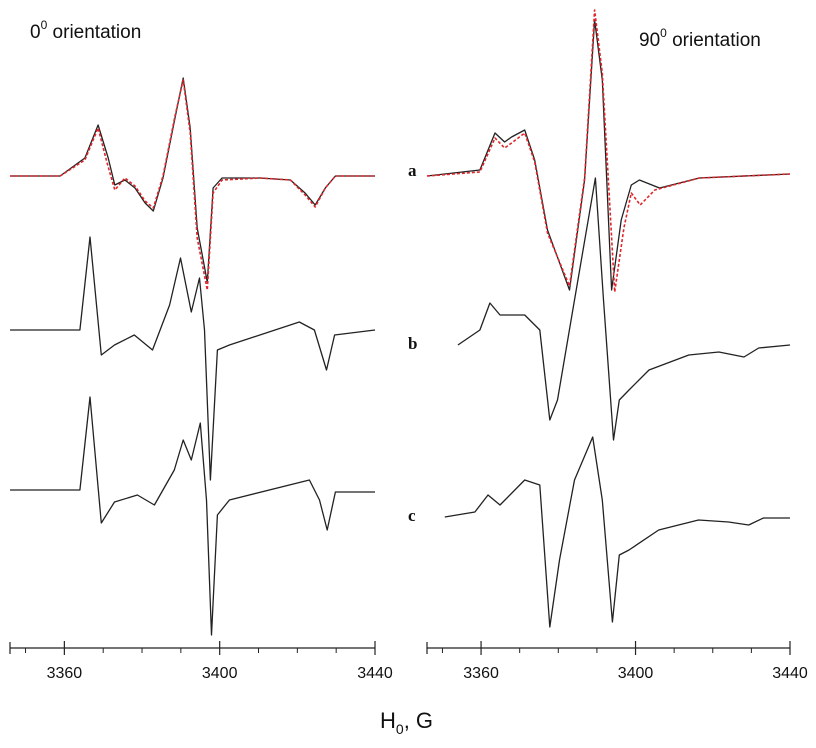 The width and height of the screenshot is (816, 748). What do you see at coordinates (412, 515) in the screenshot?
I see `trace-label: c` at bounding box center [412, 515].